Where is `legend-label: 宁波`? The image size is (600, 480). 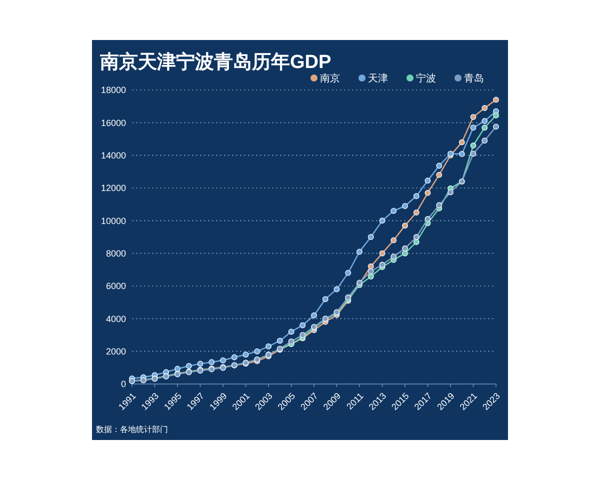 legend-label: 宁波 is located at coordinates (426, 78).